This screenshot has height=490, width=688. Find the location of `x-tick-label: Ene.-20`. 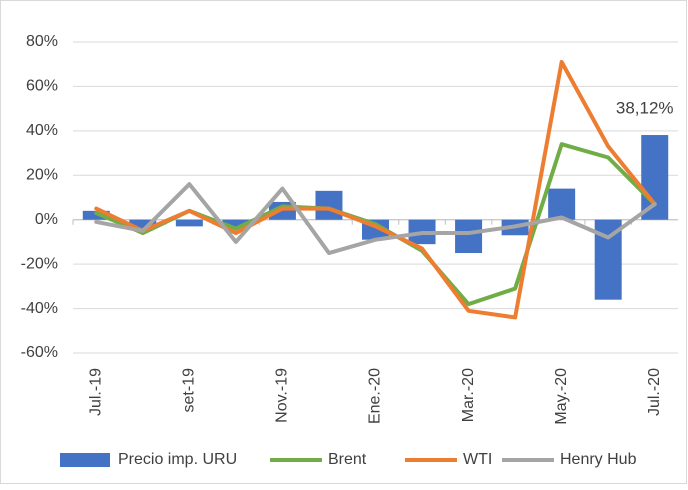

x-tick-label: Ene.-20 is located at coordinates (375, 396).